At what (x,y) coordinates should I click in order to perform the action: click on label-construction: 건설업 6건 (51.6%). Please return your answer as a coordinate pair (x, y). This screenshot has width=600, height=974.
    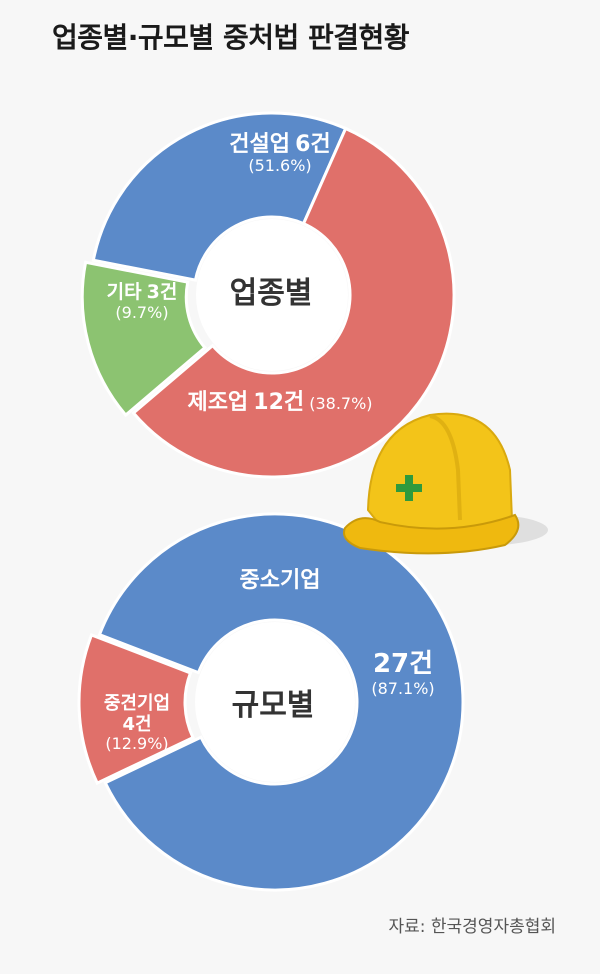
    Looking at the image, I should click on (280, 154).